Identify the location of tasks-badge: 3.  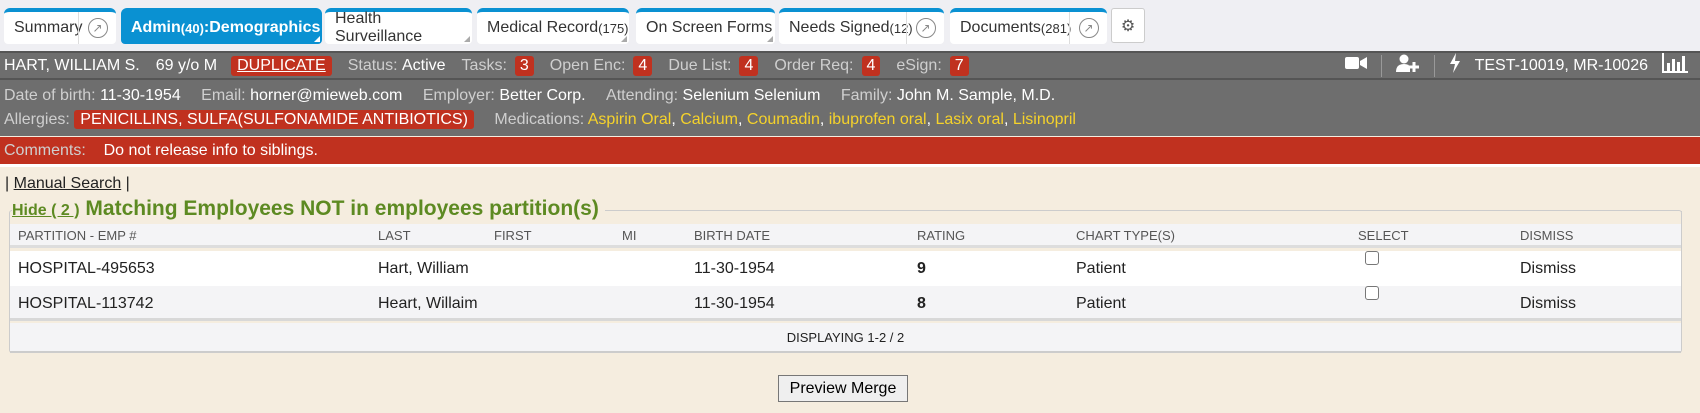
(524, 65).